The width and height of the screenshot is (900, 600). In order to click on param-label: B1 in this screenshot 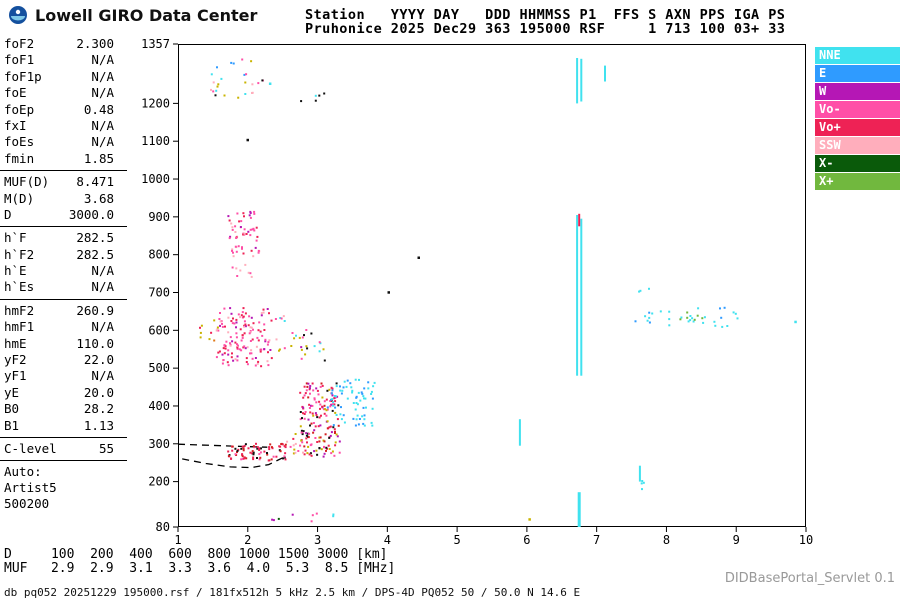, I will do `click(12, 425)`.